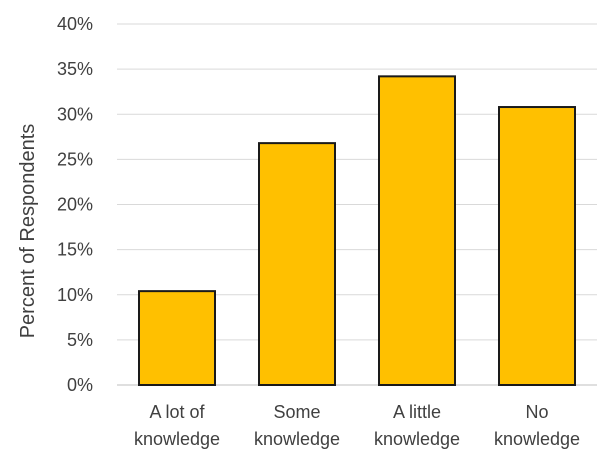  What do you see at coordinates (75, 69) in the screenshot?
I see `y-tick-label: 35%` at bounding box center [75, 69].